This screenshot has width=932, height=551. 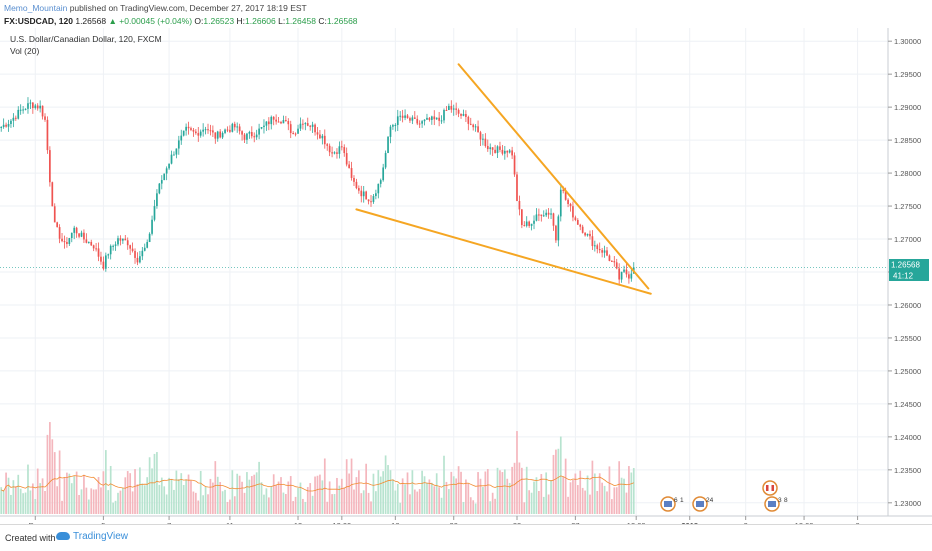 I want to click on y-tick-label: 1.27500, so click(x=907, y=206).